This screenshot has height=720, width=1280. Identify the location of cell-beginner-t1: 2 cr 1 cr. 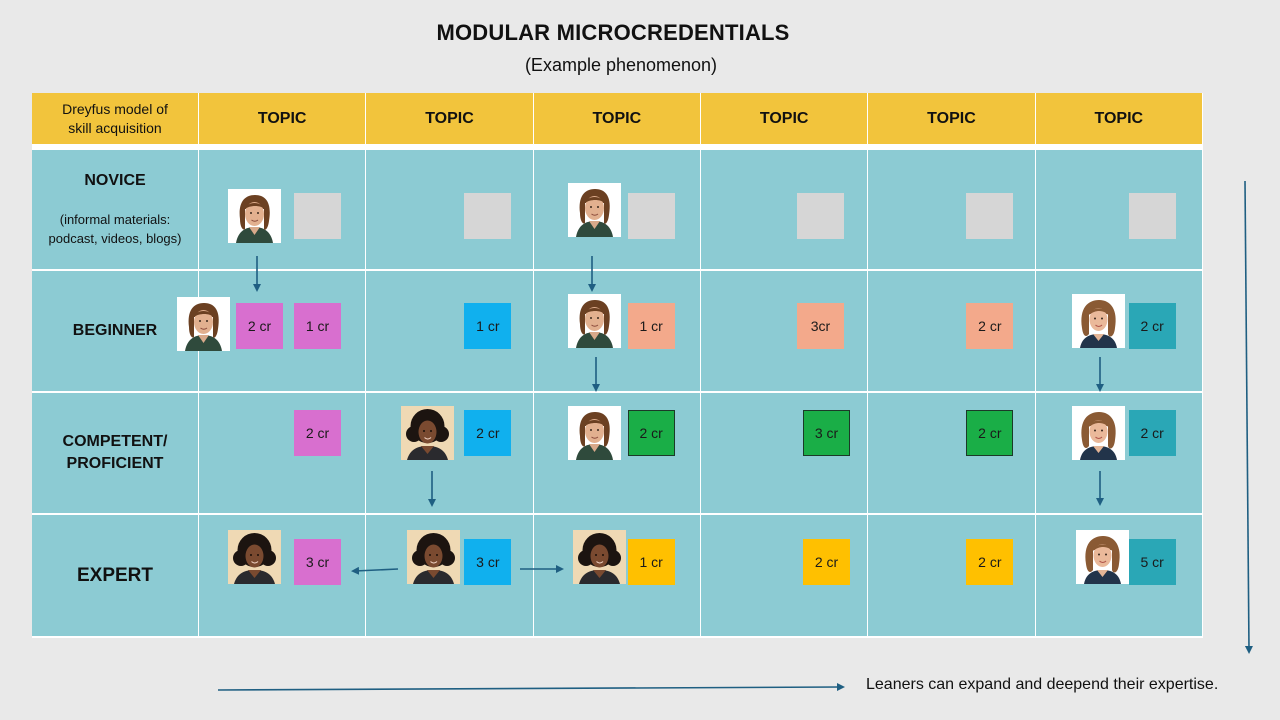
(283, 332).